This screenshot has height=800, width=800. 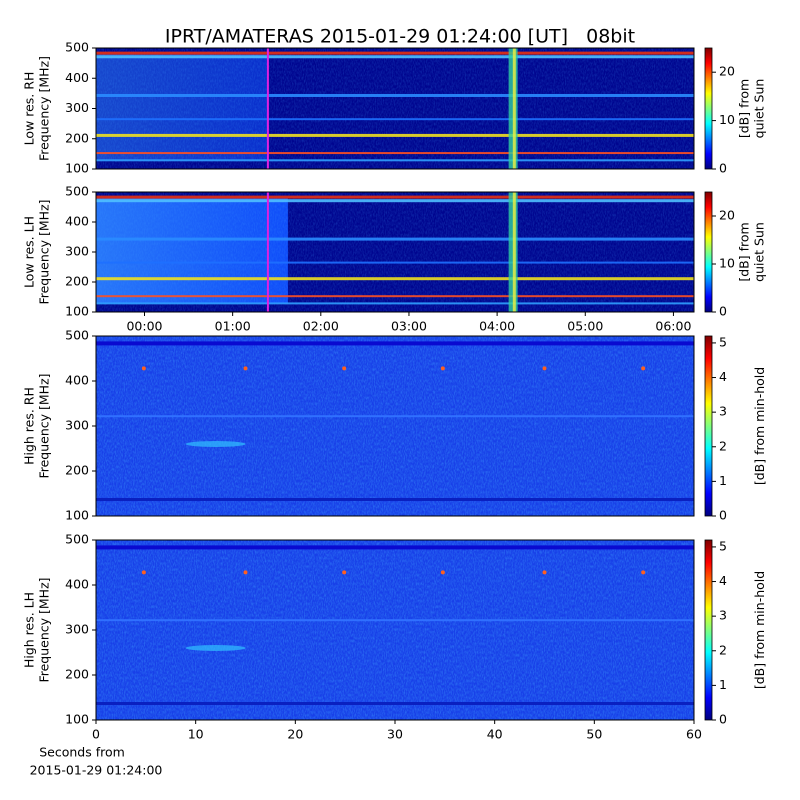 What do you see at coordinates (28, 426) in the screenshot?
I see `y-axis-label-line: High res. RH` at bounding box center [28, 426].